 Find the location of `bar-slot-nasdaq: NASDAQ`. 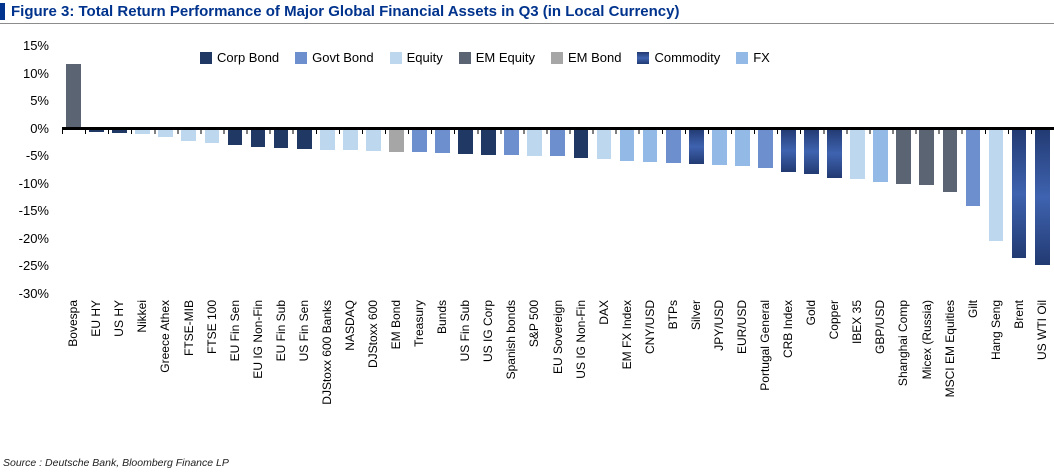

bar-slot-nasdaq: NASDAQ is located at coordinates (350, 246).